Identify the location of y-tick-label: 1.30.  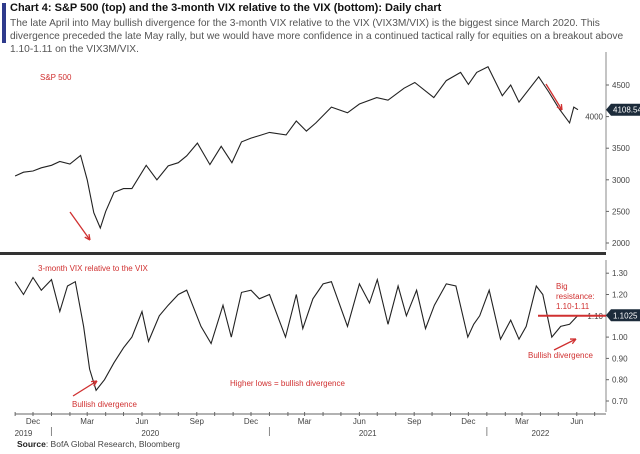
(620, 273).